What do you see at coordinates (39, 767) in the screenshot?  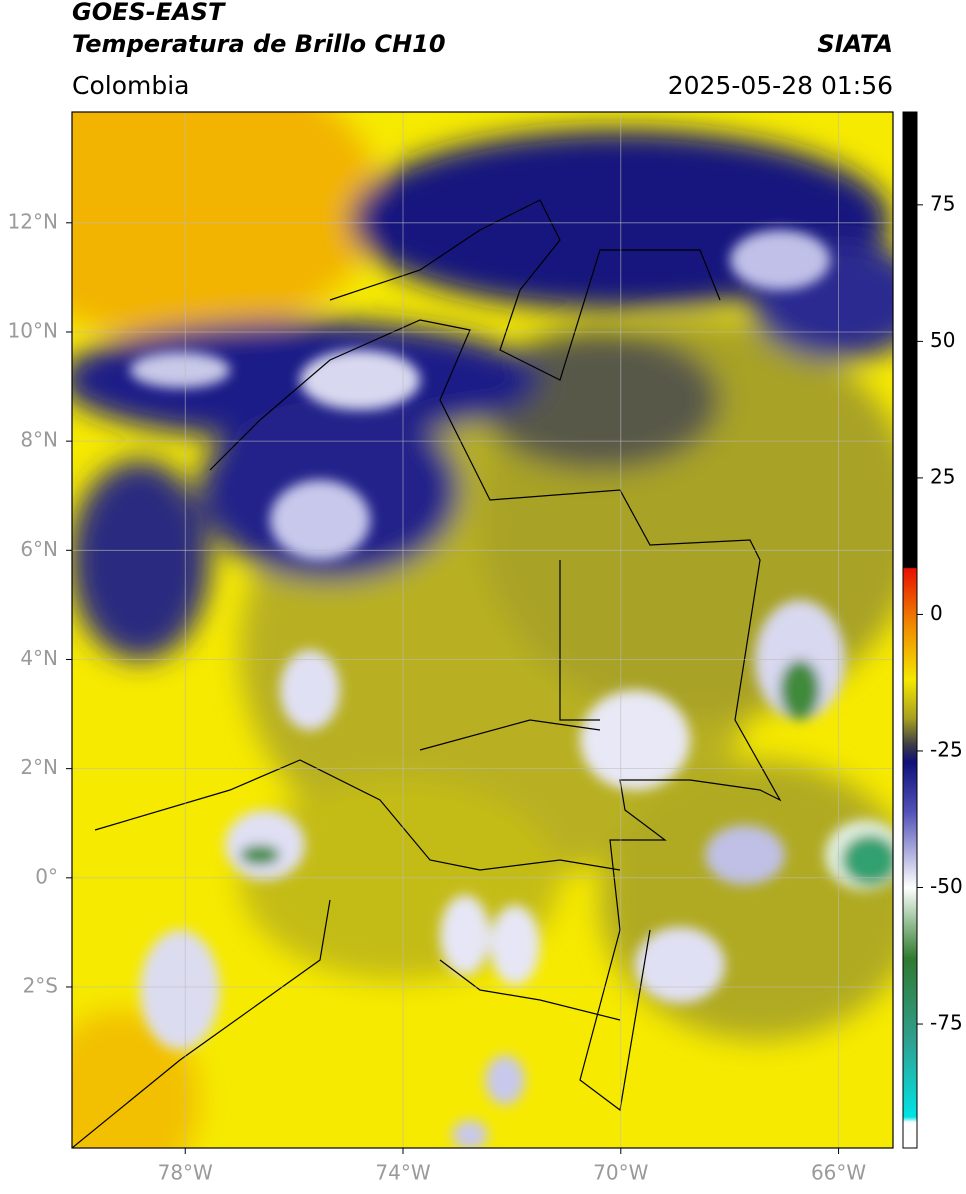 I see `y-tick-label: 2°N` at bounding box center [39, 767].